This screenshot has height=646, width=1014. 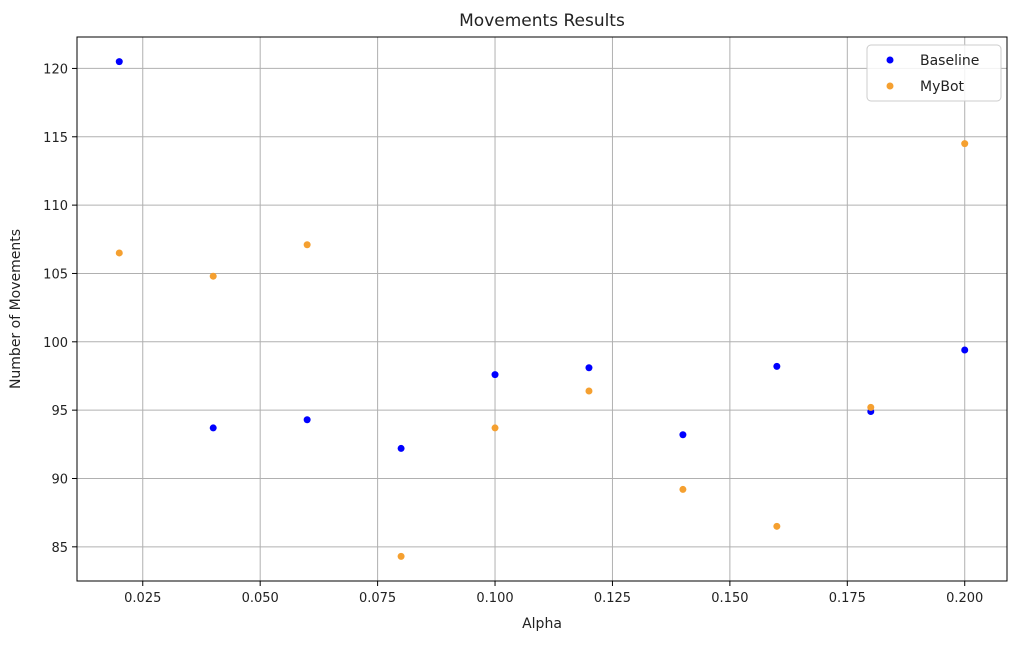 What do you see at coordinates (59, 479) in the screenshot?
I see `y-tick-label: 90` at bounding box center [59, 479].